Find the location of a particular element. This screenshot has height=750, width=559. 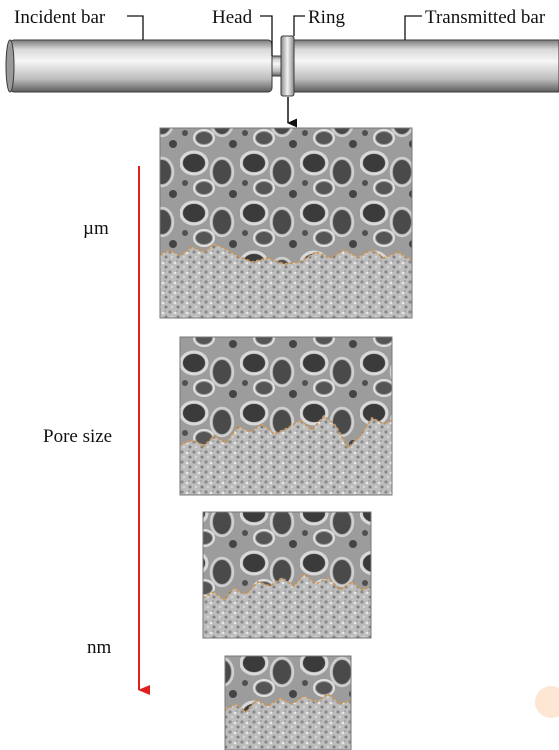

watermark-blob is located at coordinates (547, 702).